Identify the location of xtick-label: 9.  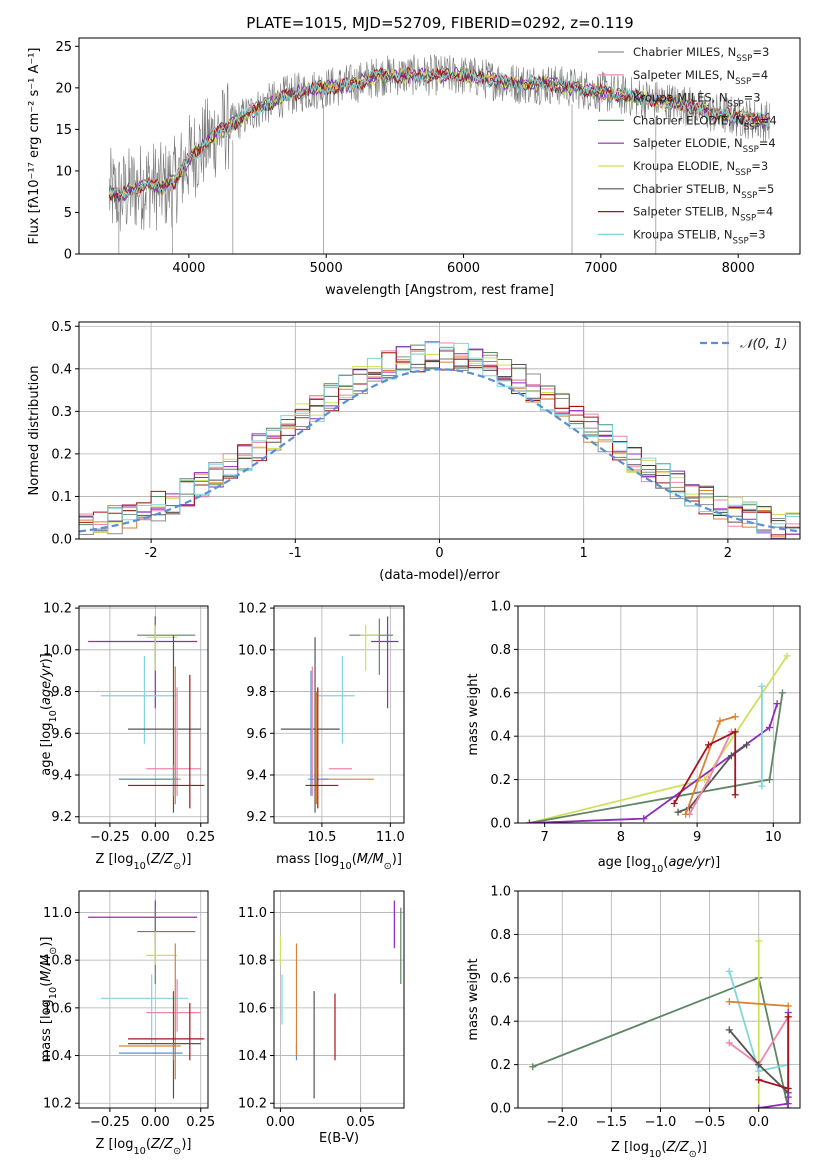
(697, 837).